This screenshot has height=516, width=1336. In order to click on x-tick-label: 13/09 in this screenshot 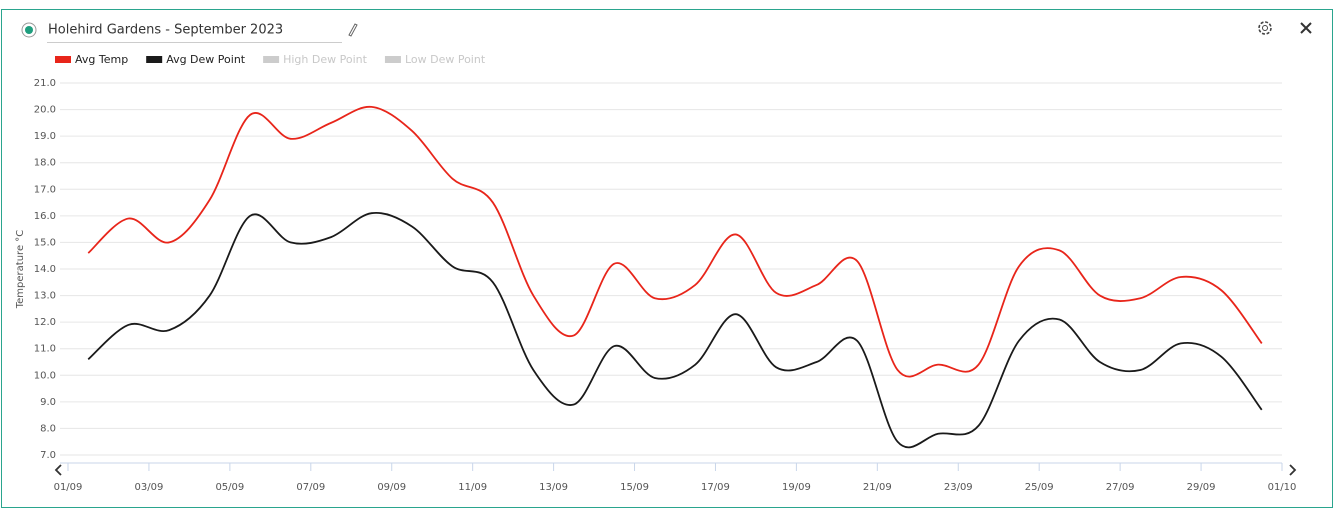, I will do `click(553, 487)`.